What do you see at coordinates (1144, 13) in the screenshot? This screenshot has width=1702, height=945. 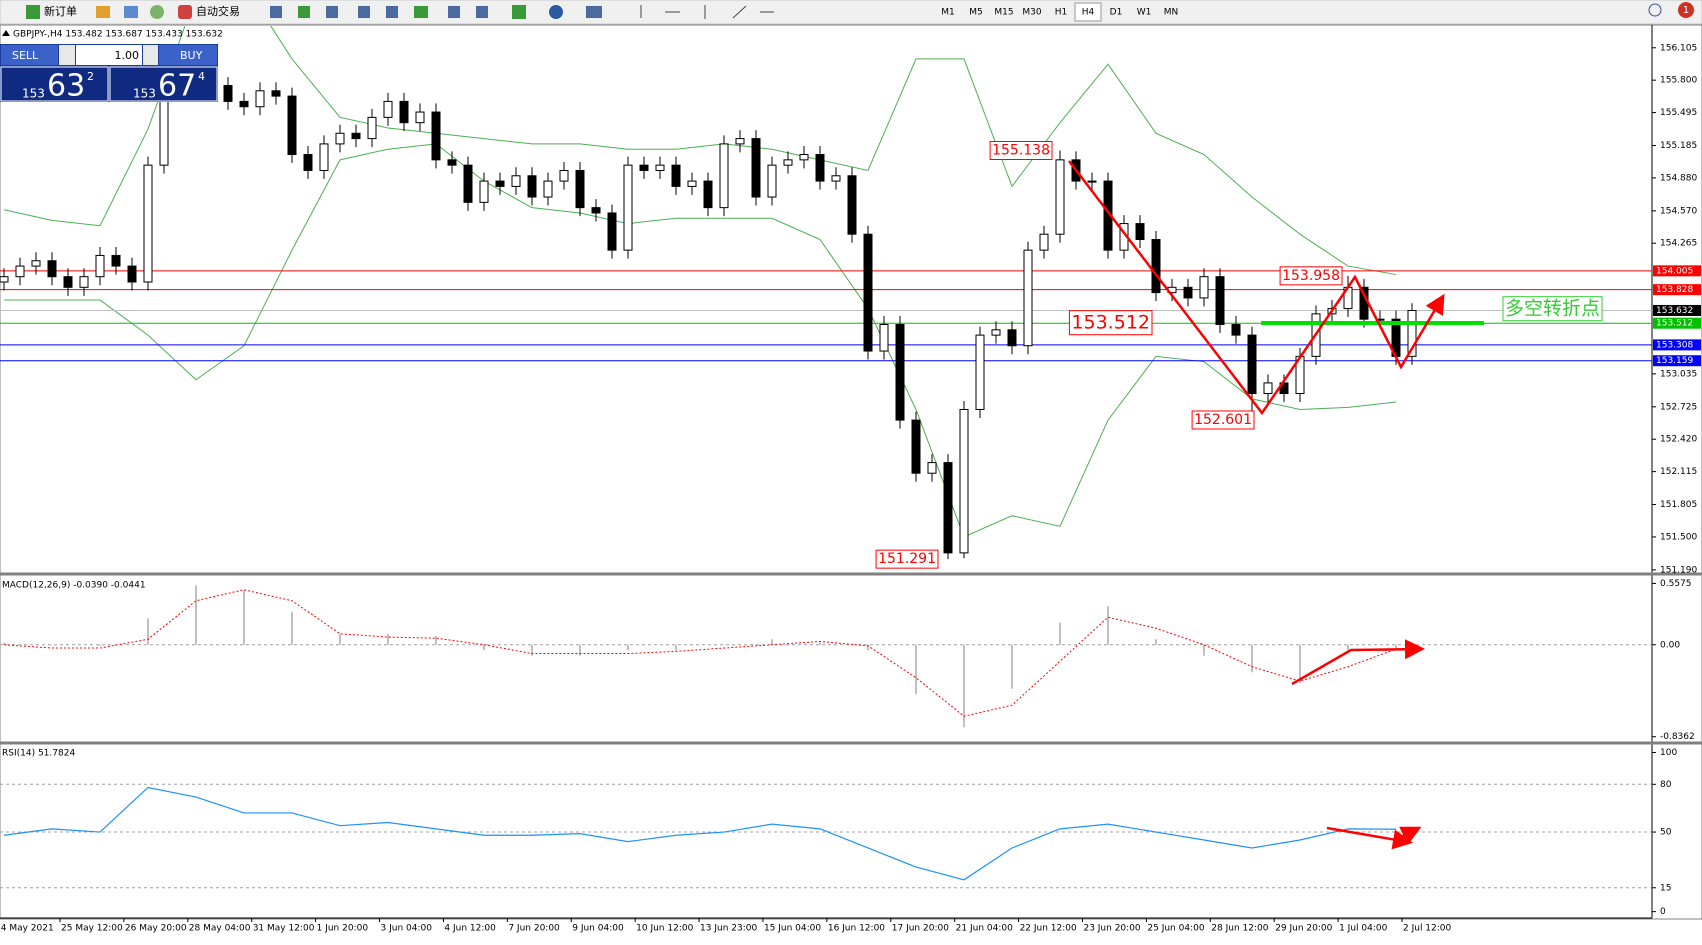 I see `timeframe: W1` at bounding box center [1144, 13].